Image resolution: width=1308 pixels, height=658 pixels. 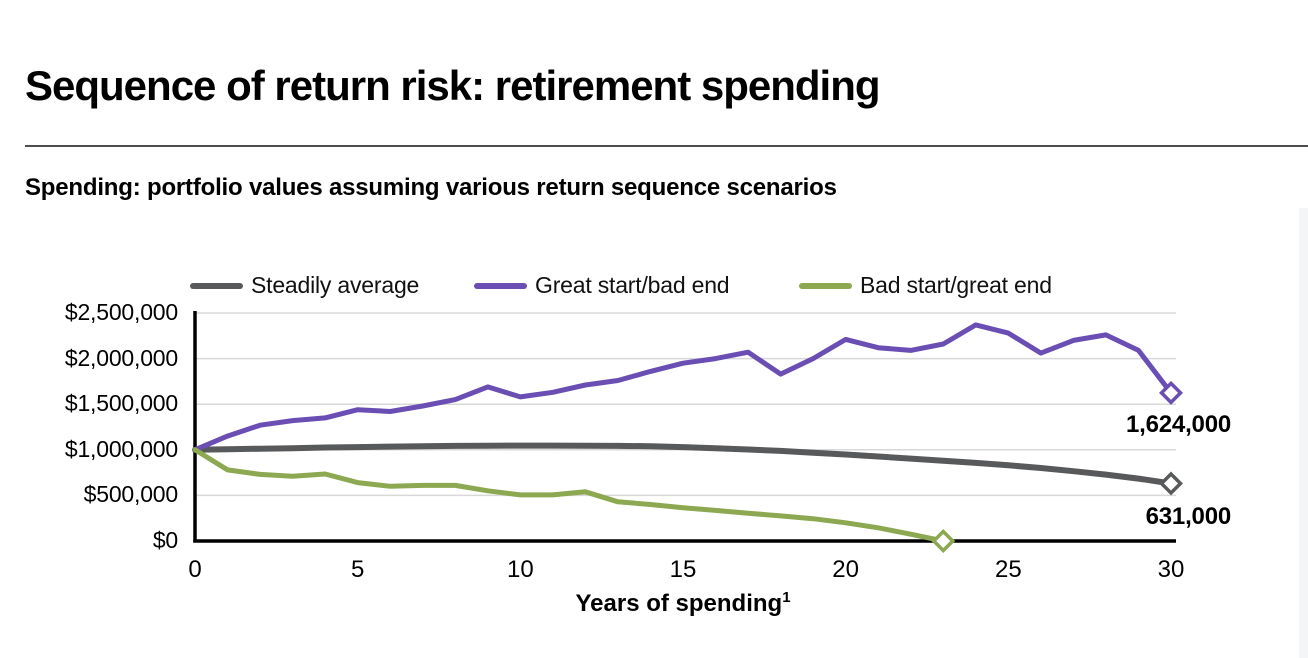 What do you see at coordinates (666, 146) in the screenshot?
I see `title-divider` at bounding box center [666, 146].